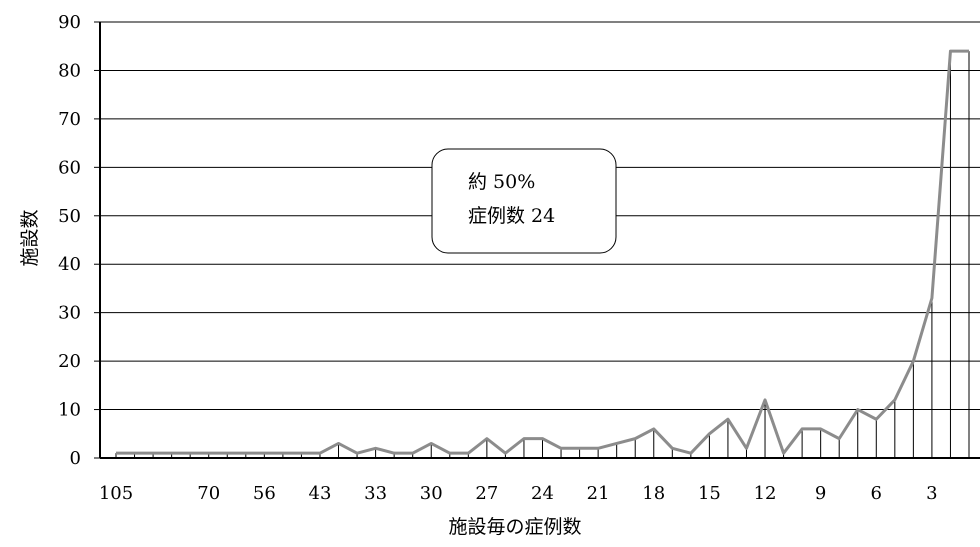 The height and width of the screenshot is (547, 980). I want to click on x-tick-label-9: 9, so click(820, 493).